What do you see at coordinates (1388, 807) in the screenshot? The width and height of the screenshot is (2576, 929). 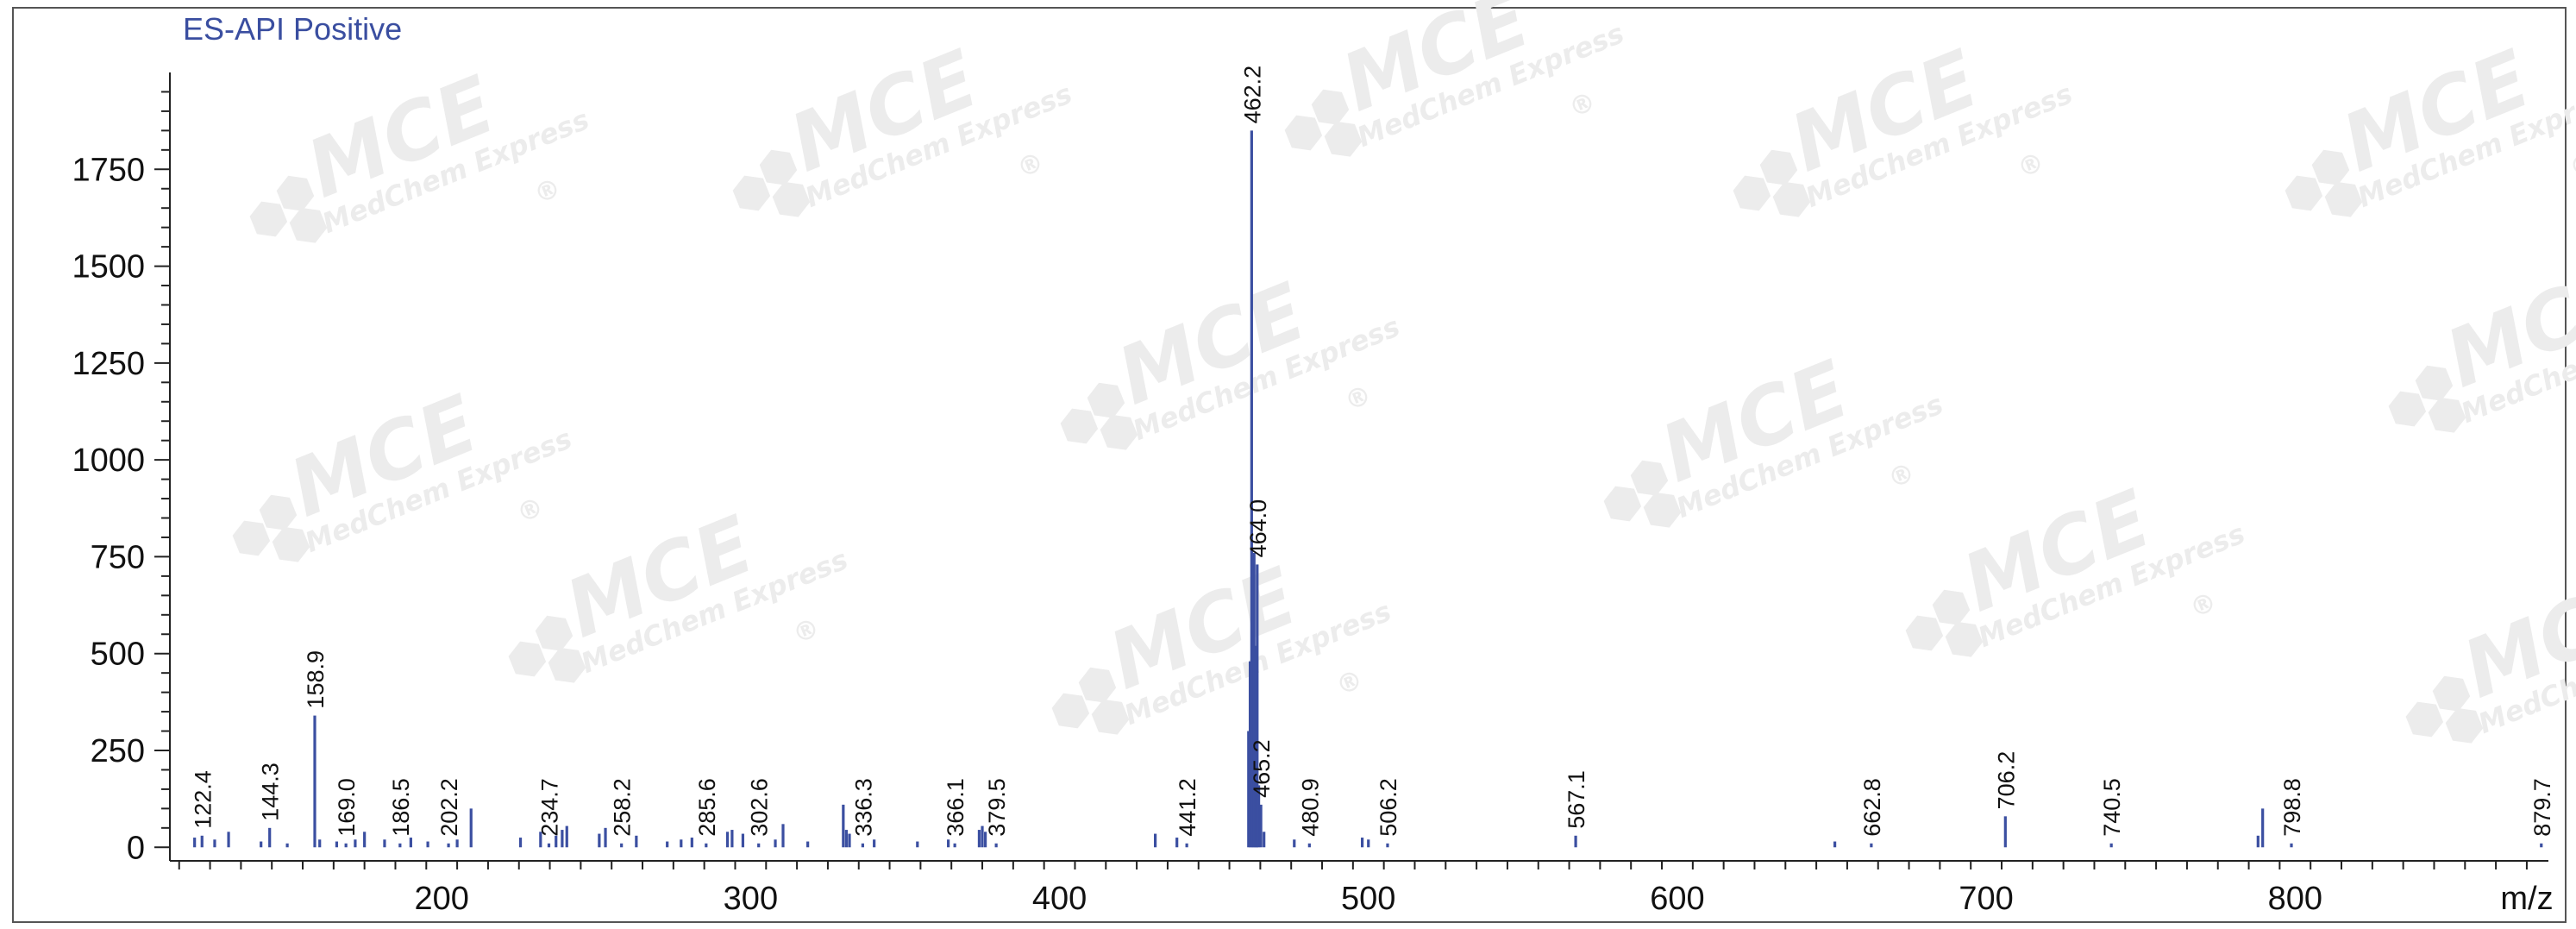 I see `peak-label: 506.2` at bounding box center [1388, 807].